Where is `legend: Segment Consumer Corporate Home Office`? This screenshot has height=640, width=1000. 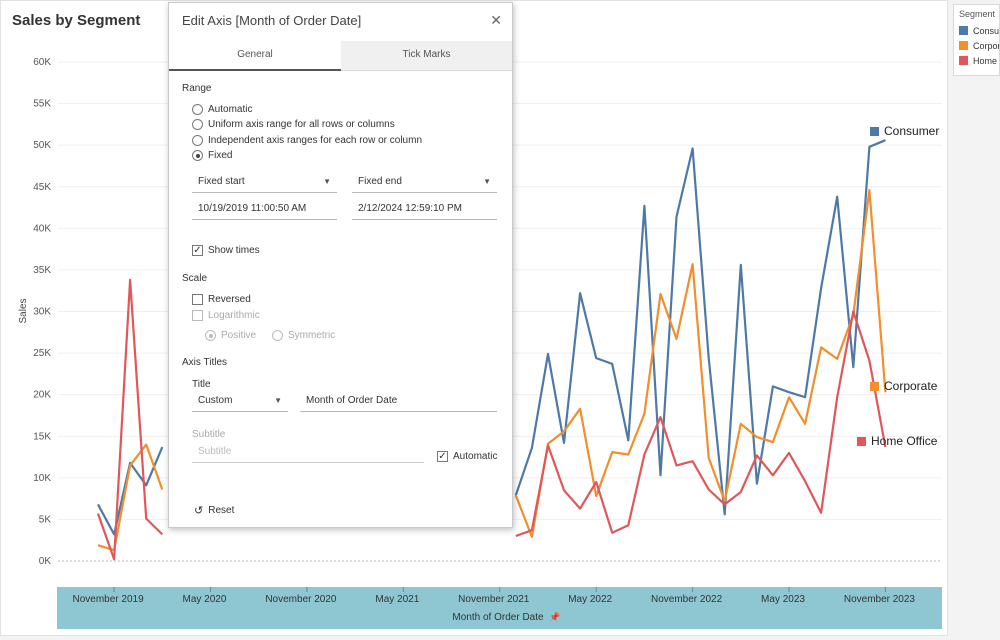 legend: Segment Consumer Corporate Home Office is located at coordinates (976, 40).